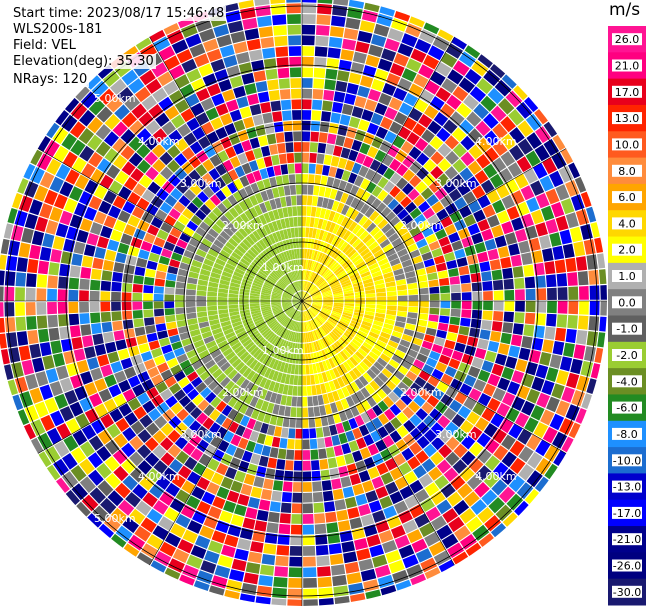 The image size is (647, 607). I want to click on colorbar-tick-label: 13.0, so click(627, 118).